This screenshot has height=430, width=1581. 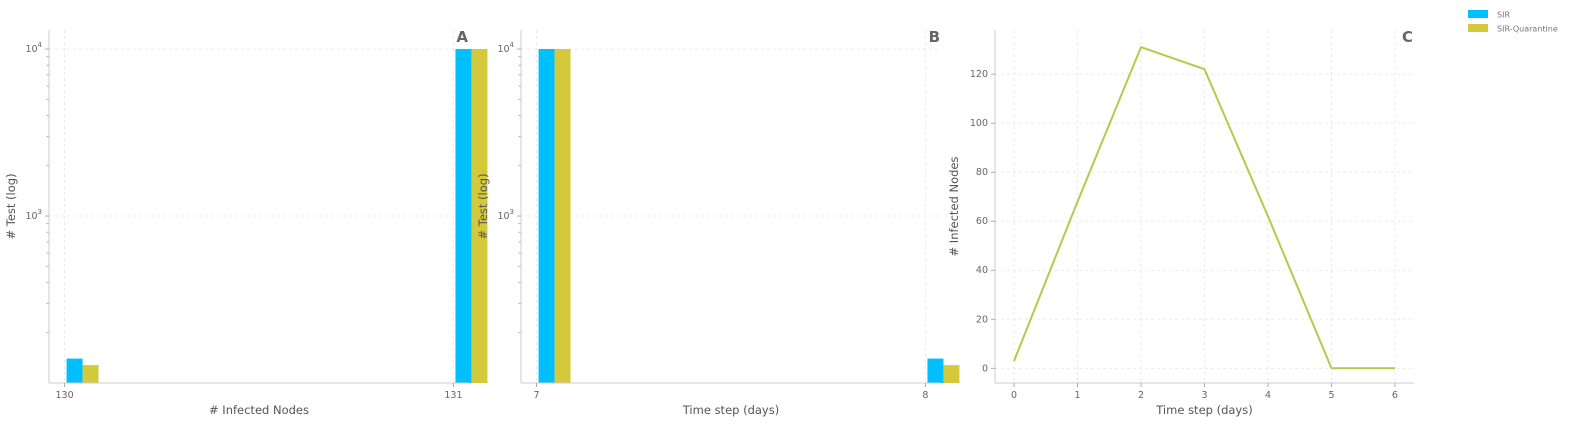 I want to click on legend-label-1: SIR-Quarantine, so click(x=1527, y=29).